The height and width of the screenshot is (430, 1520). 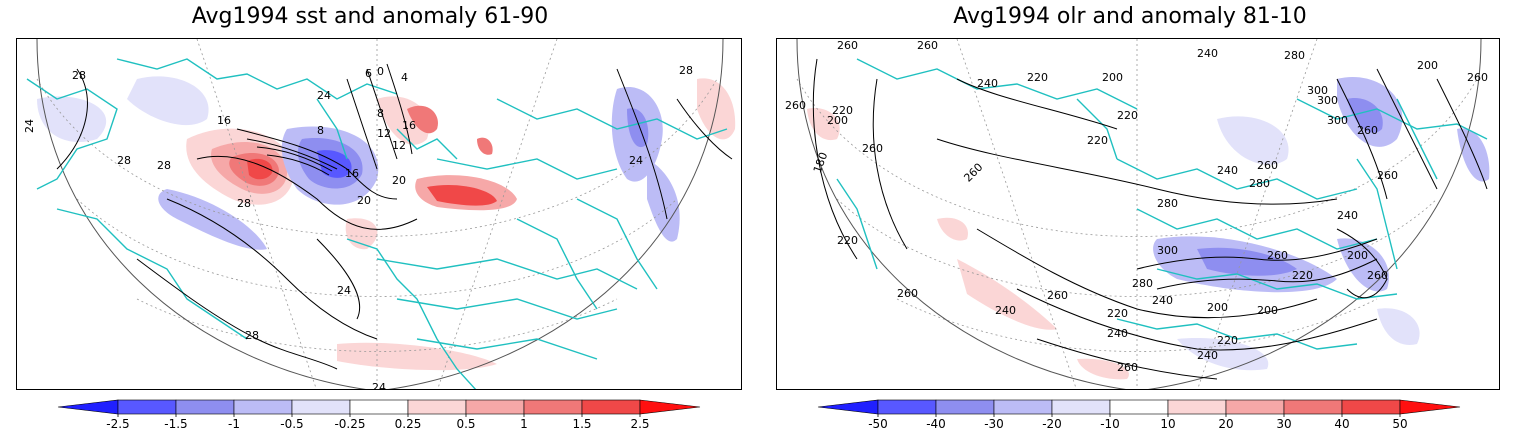 I want to click on sst-colorbar-tick-label: 2.5, so click(x=639, y=423).